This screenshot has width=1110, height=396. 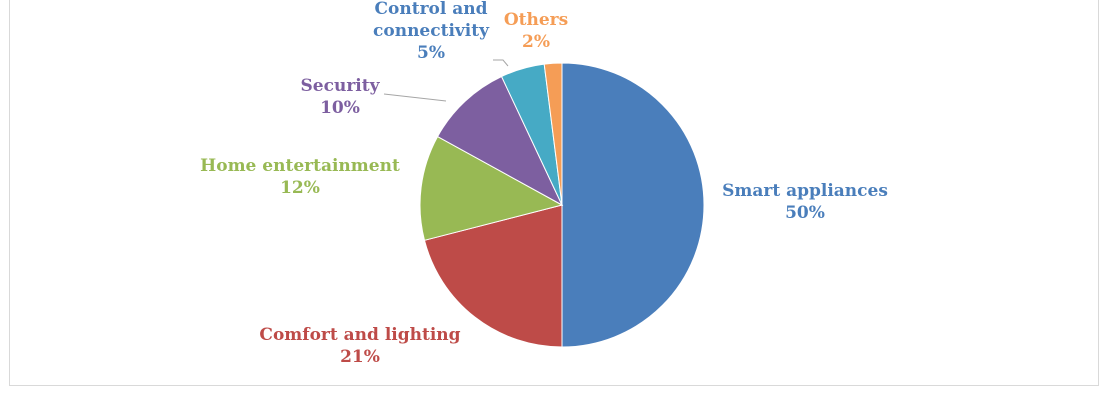 I want to click on pie-label-comfort-and-lighting: Comfort and lighting 21%, so click(x=359, y=346).